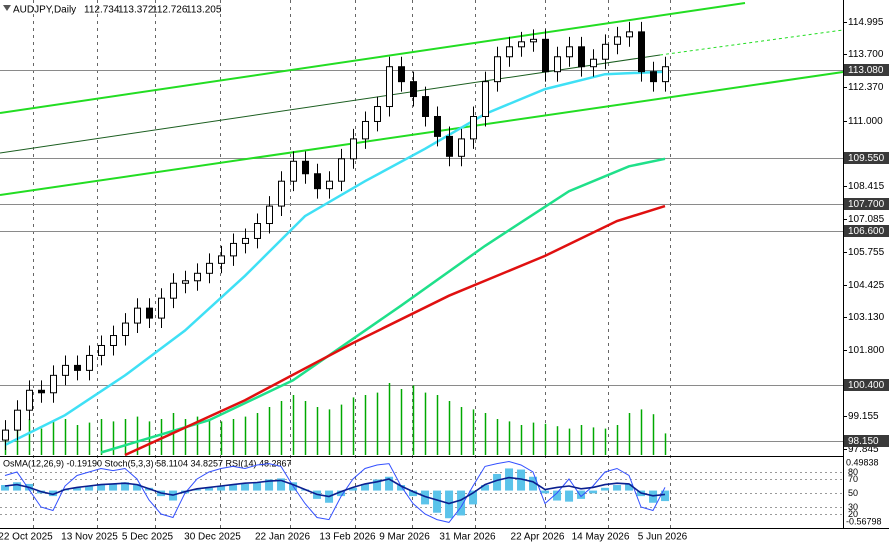 The height and width of the screenshot is (545, 889). Describe the element at coordinates (853, 514) in the screenshot. I see `oscillator-tick-label: 20` at that location.